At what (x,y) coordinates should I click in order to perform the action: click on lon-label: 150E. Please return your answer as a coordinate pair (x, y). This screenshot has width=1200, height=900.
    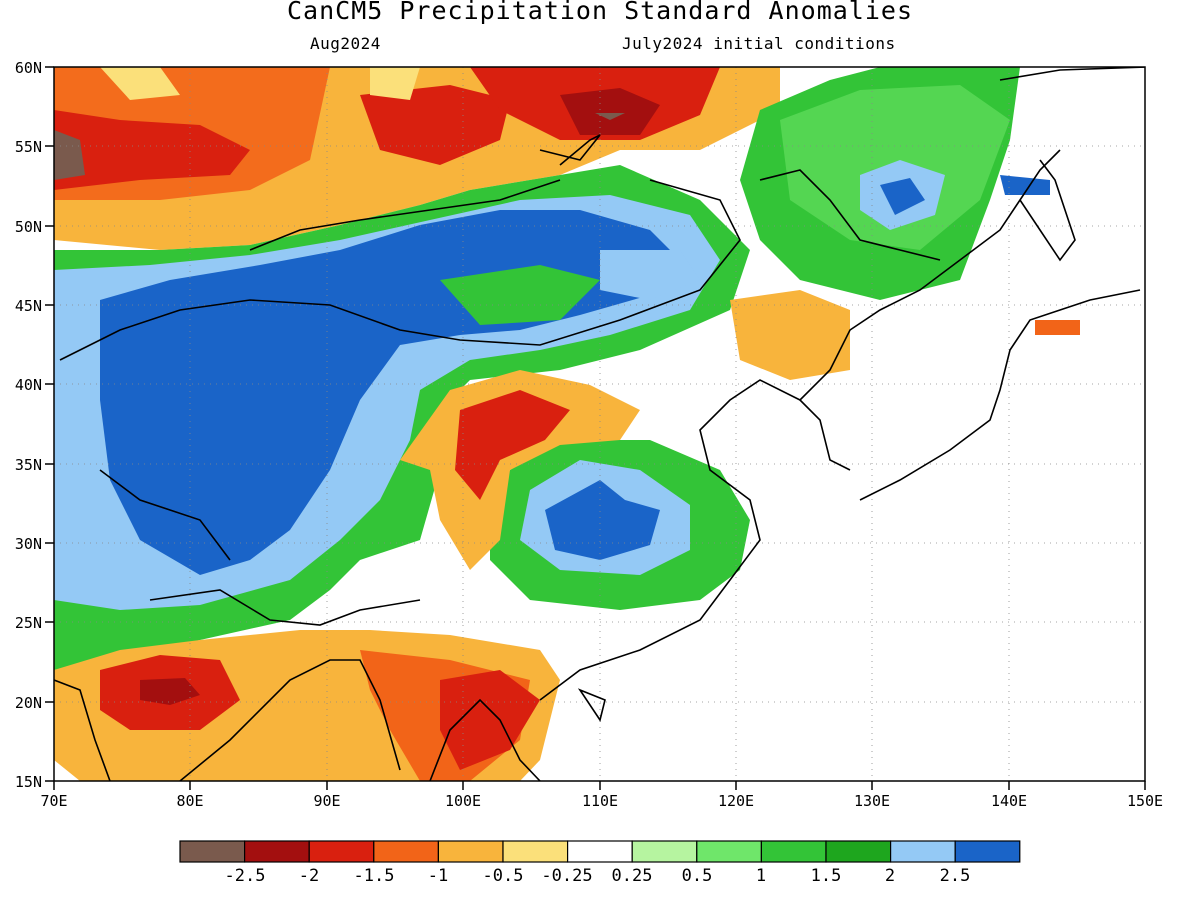
    Looking at the image, I should click on (1145, 801).